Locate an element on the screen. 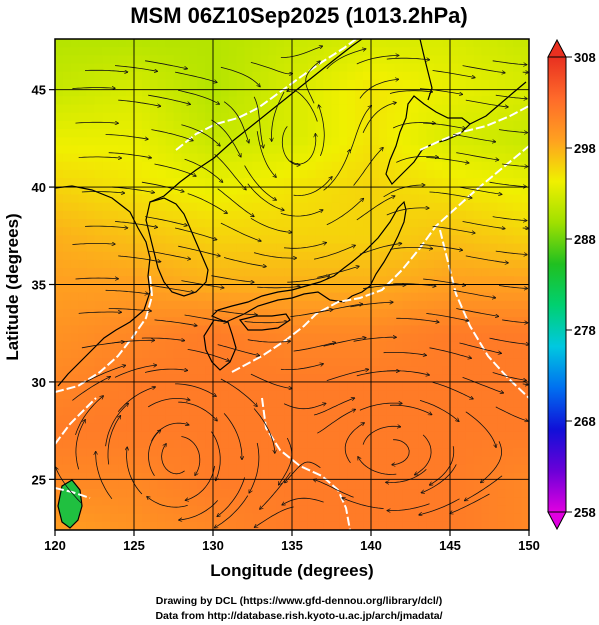 This screenshot has width=599, height=625. chart-title: MSM 06Z10Sep2025 (1013.2hPa) is located at coordinates (299, 15).